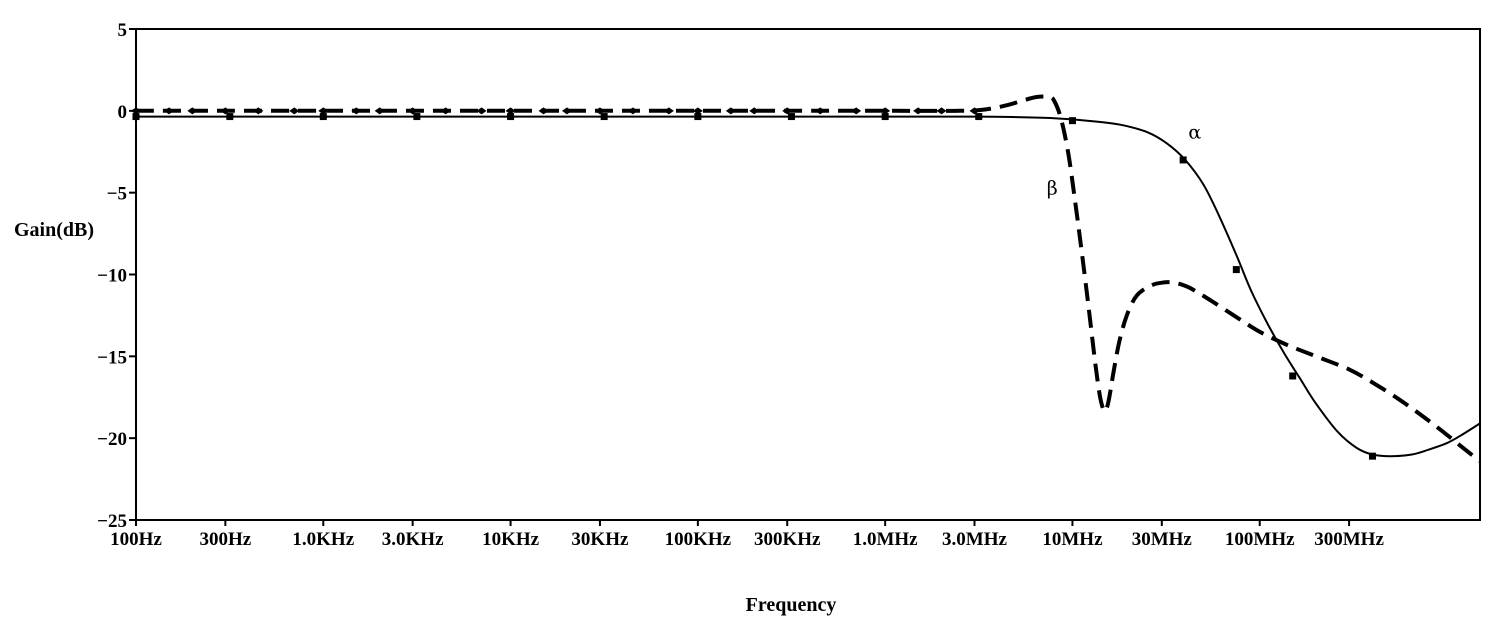 This screenshot has width=1500, height=629. What do you see at coordinates (974, 539) in the screenshot?
I see `x-tick-label: 3.0MHz` at bounding box center [974, 539].